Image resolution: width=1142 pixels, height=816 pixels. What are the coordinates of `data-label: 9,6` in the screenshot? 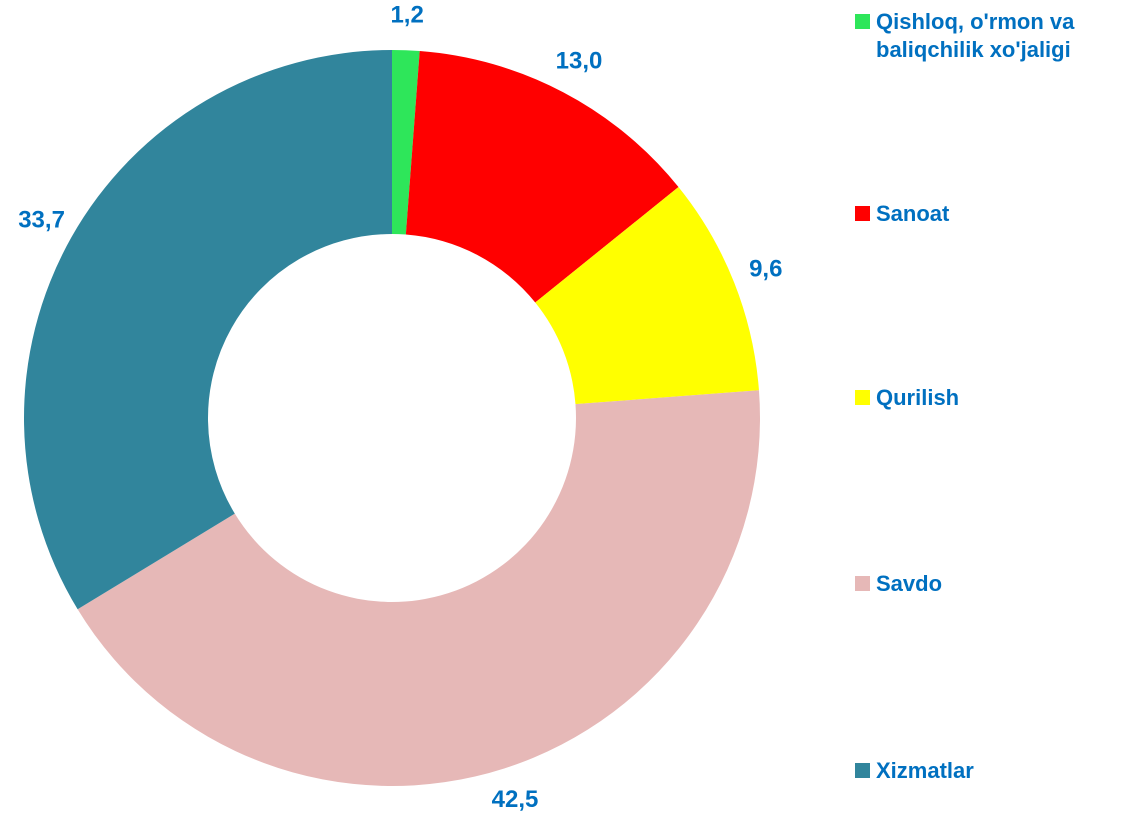 It's located at (765, 268).